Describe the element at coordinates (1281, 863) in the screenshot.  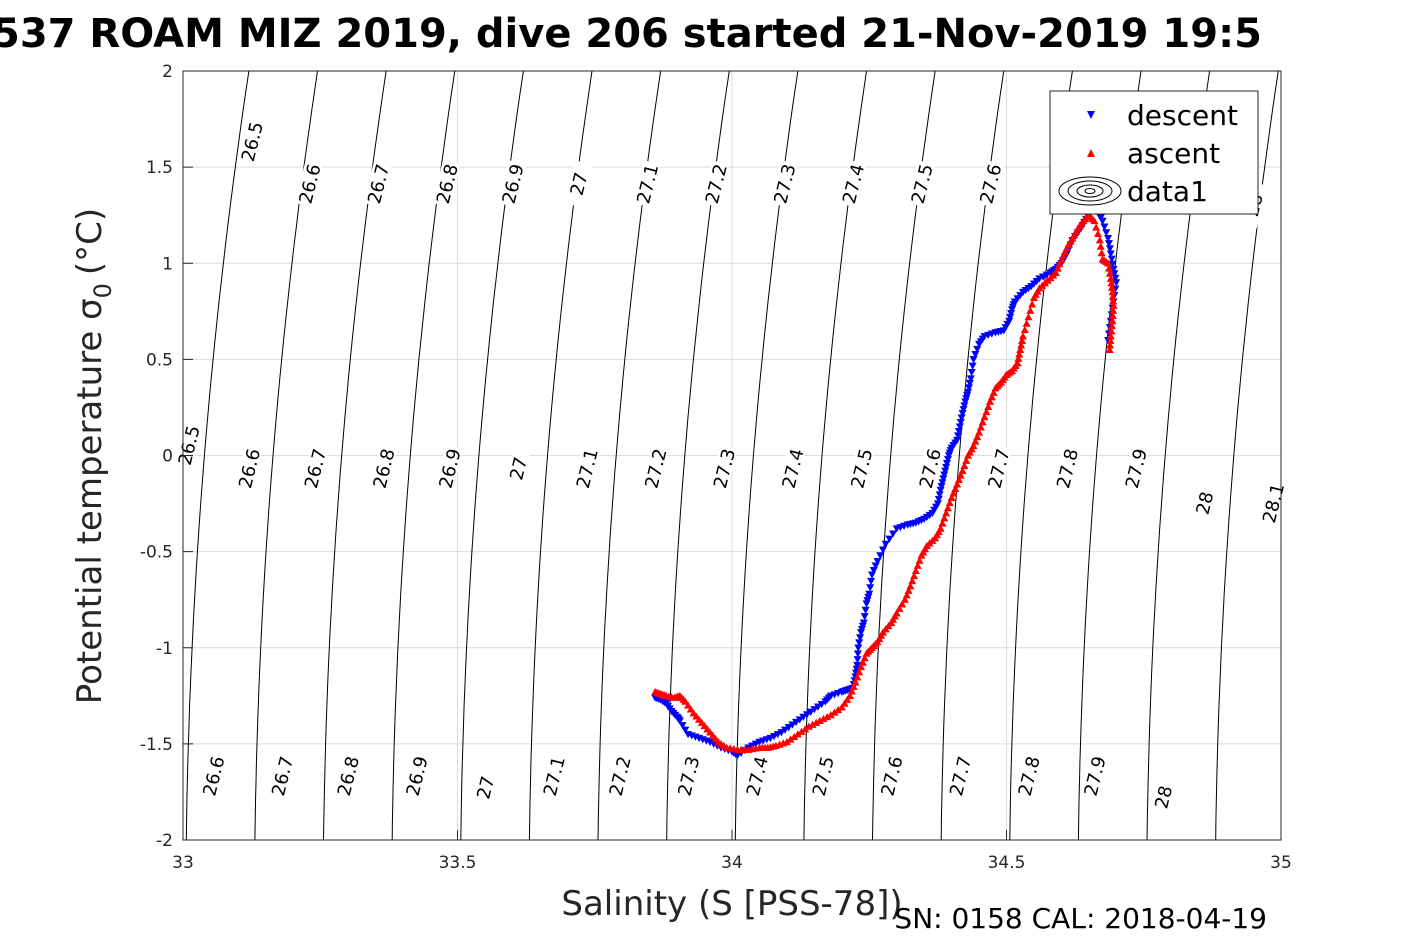
I see `x-tick-label: 35` at that location.